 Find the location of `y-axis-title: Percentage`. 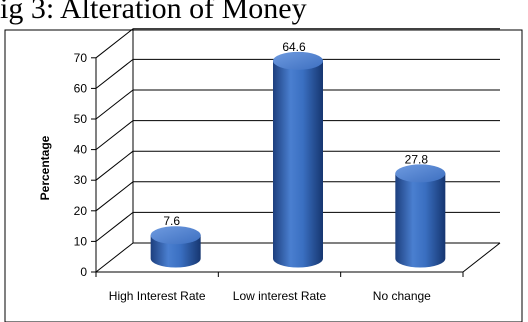

y-axis-title: Percentage is located at coordinates (45, 167).